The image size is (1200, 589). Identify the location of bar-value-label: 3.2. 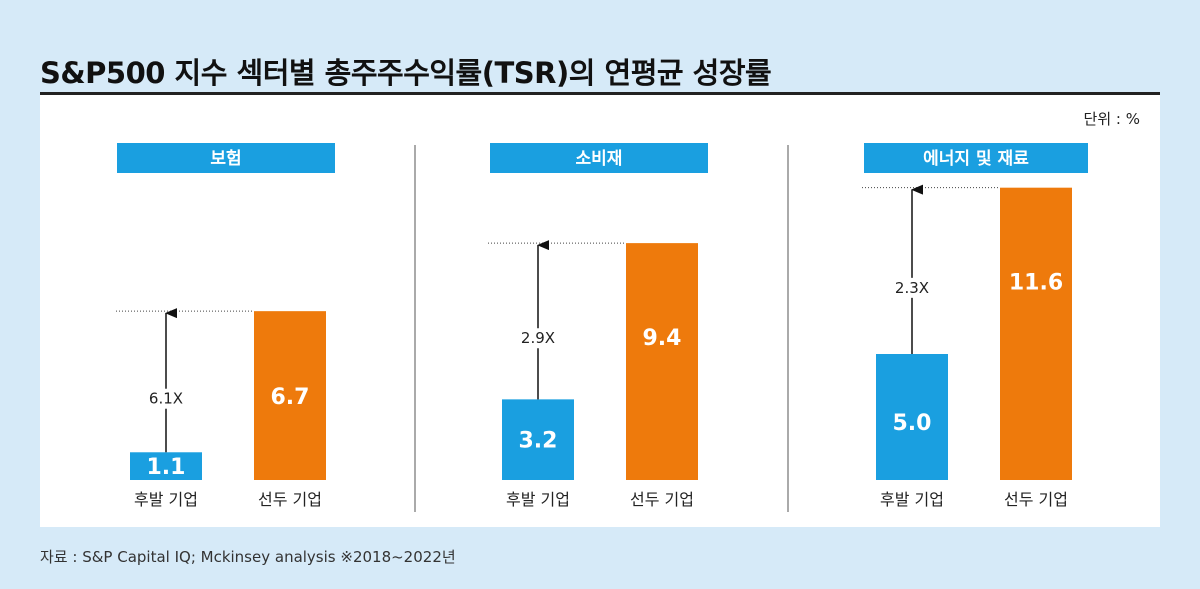
(538, 441).